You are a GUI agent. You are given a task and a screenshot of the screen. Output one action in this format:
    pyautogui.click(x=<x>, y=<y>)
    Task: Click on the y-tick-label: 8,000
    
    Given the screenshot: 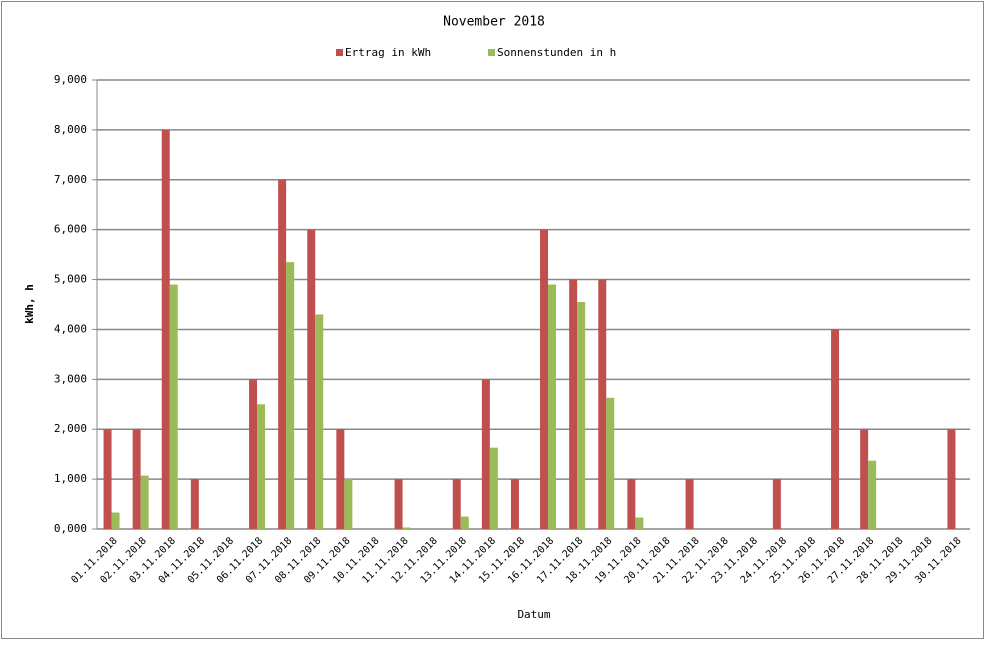 What is the action you would take?
    pyautogui.click(x=70, y=129)
    